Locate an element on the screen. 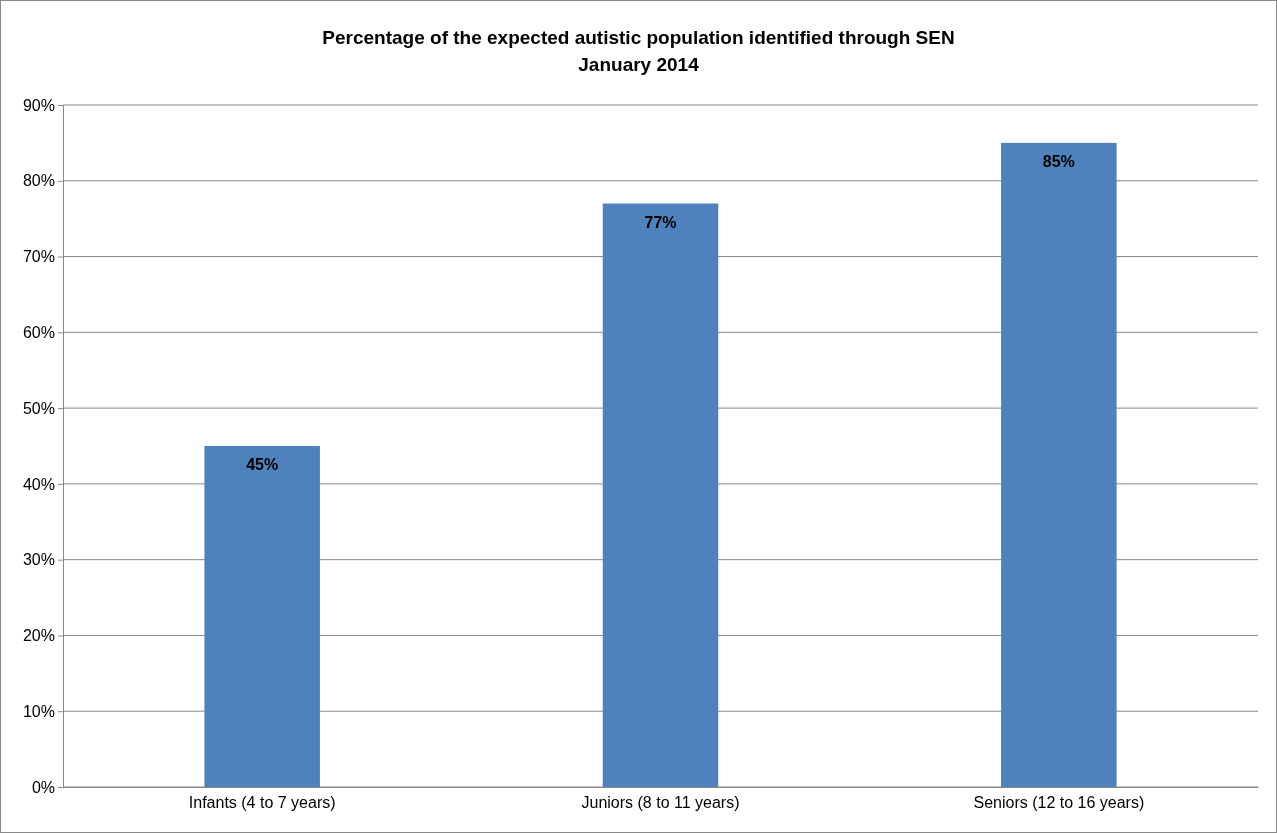 This screenshot has height=833, width=1277. data-label: 45% is located at coordinates (262, 464).